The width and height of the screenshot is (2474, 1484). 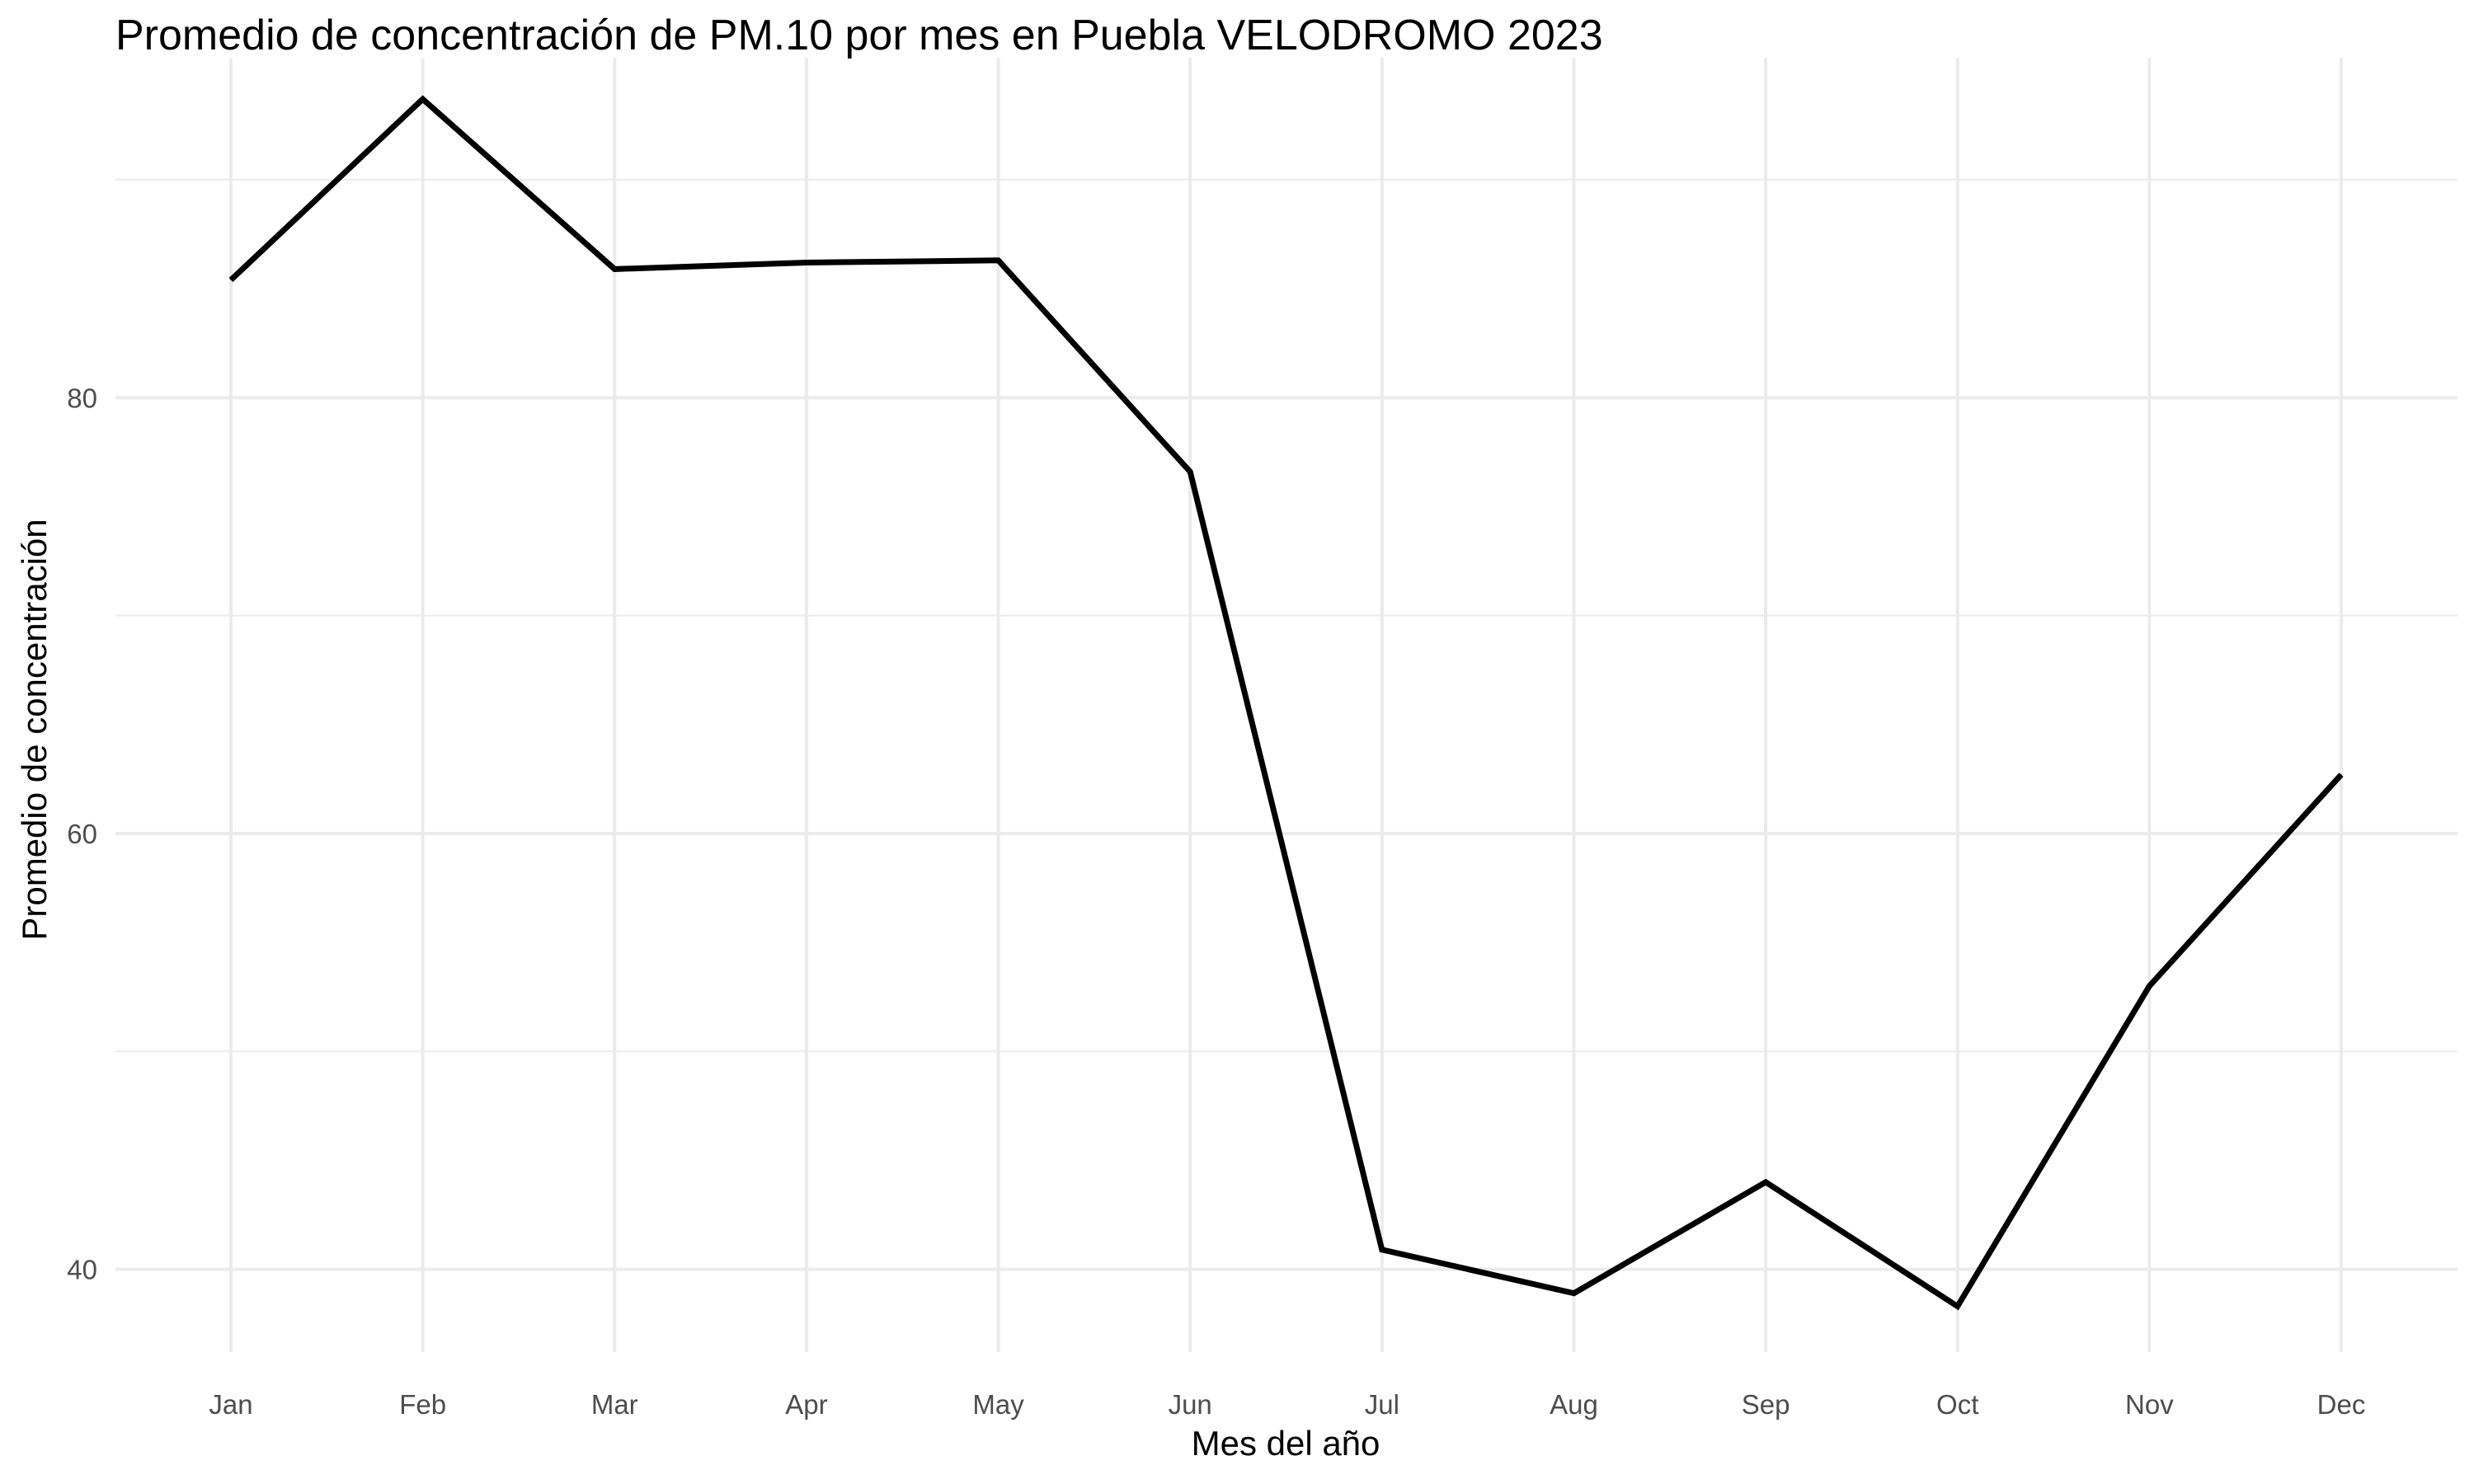 I want to click on x-axis-title: Mes del año, so click(x=1286, y=1443).